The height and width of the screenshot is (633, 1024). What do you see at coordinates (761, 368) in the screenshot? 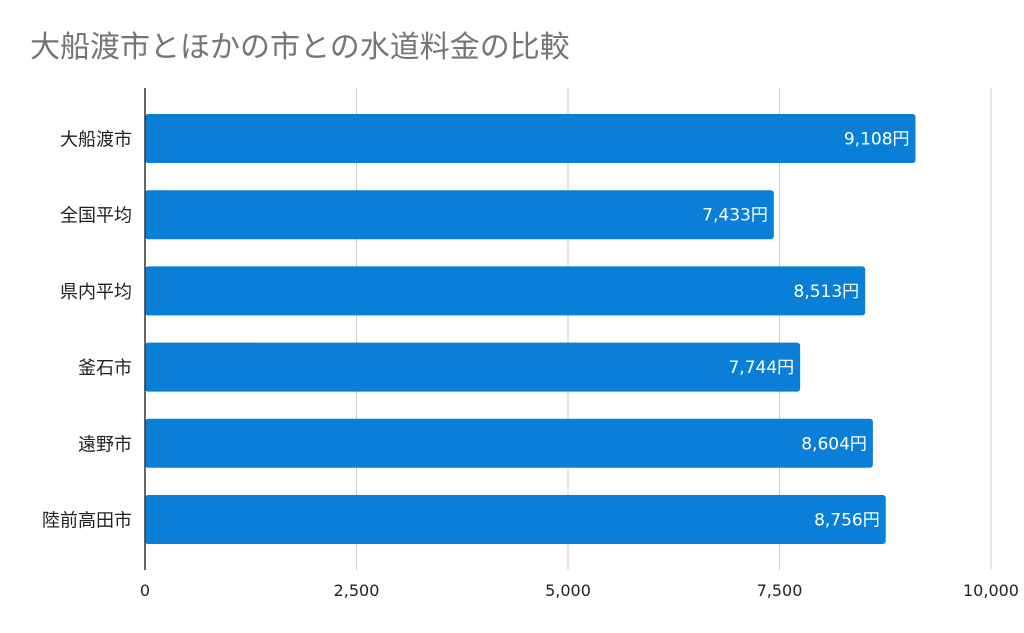
I see `data-label: 7,744円` at bounding box center [761, 368].